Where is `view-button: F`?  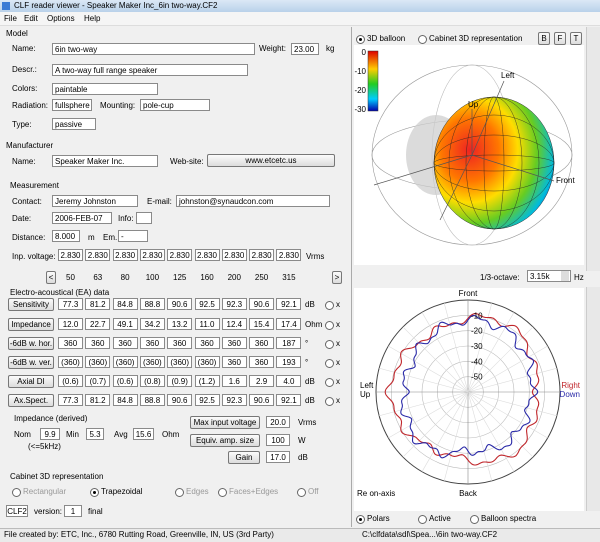 view-button: F is located at coordinates (560, 38).